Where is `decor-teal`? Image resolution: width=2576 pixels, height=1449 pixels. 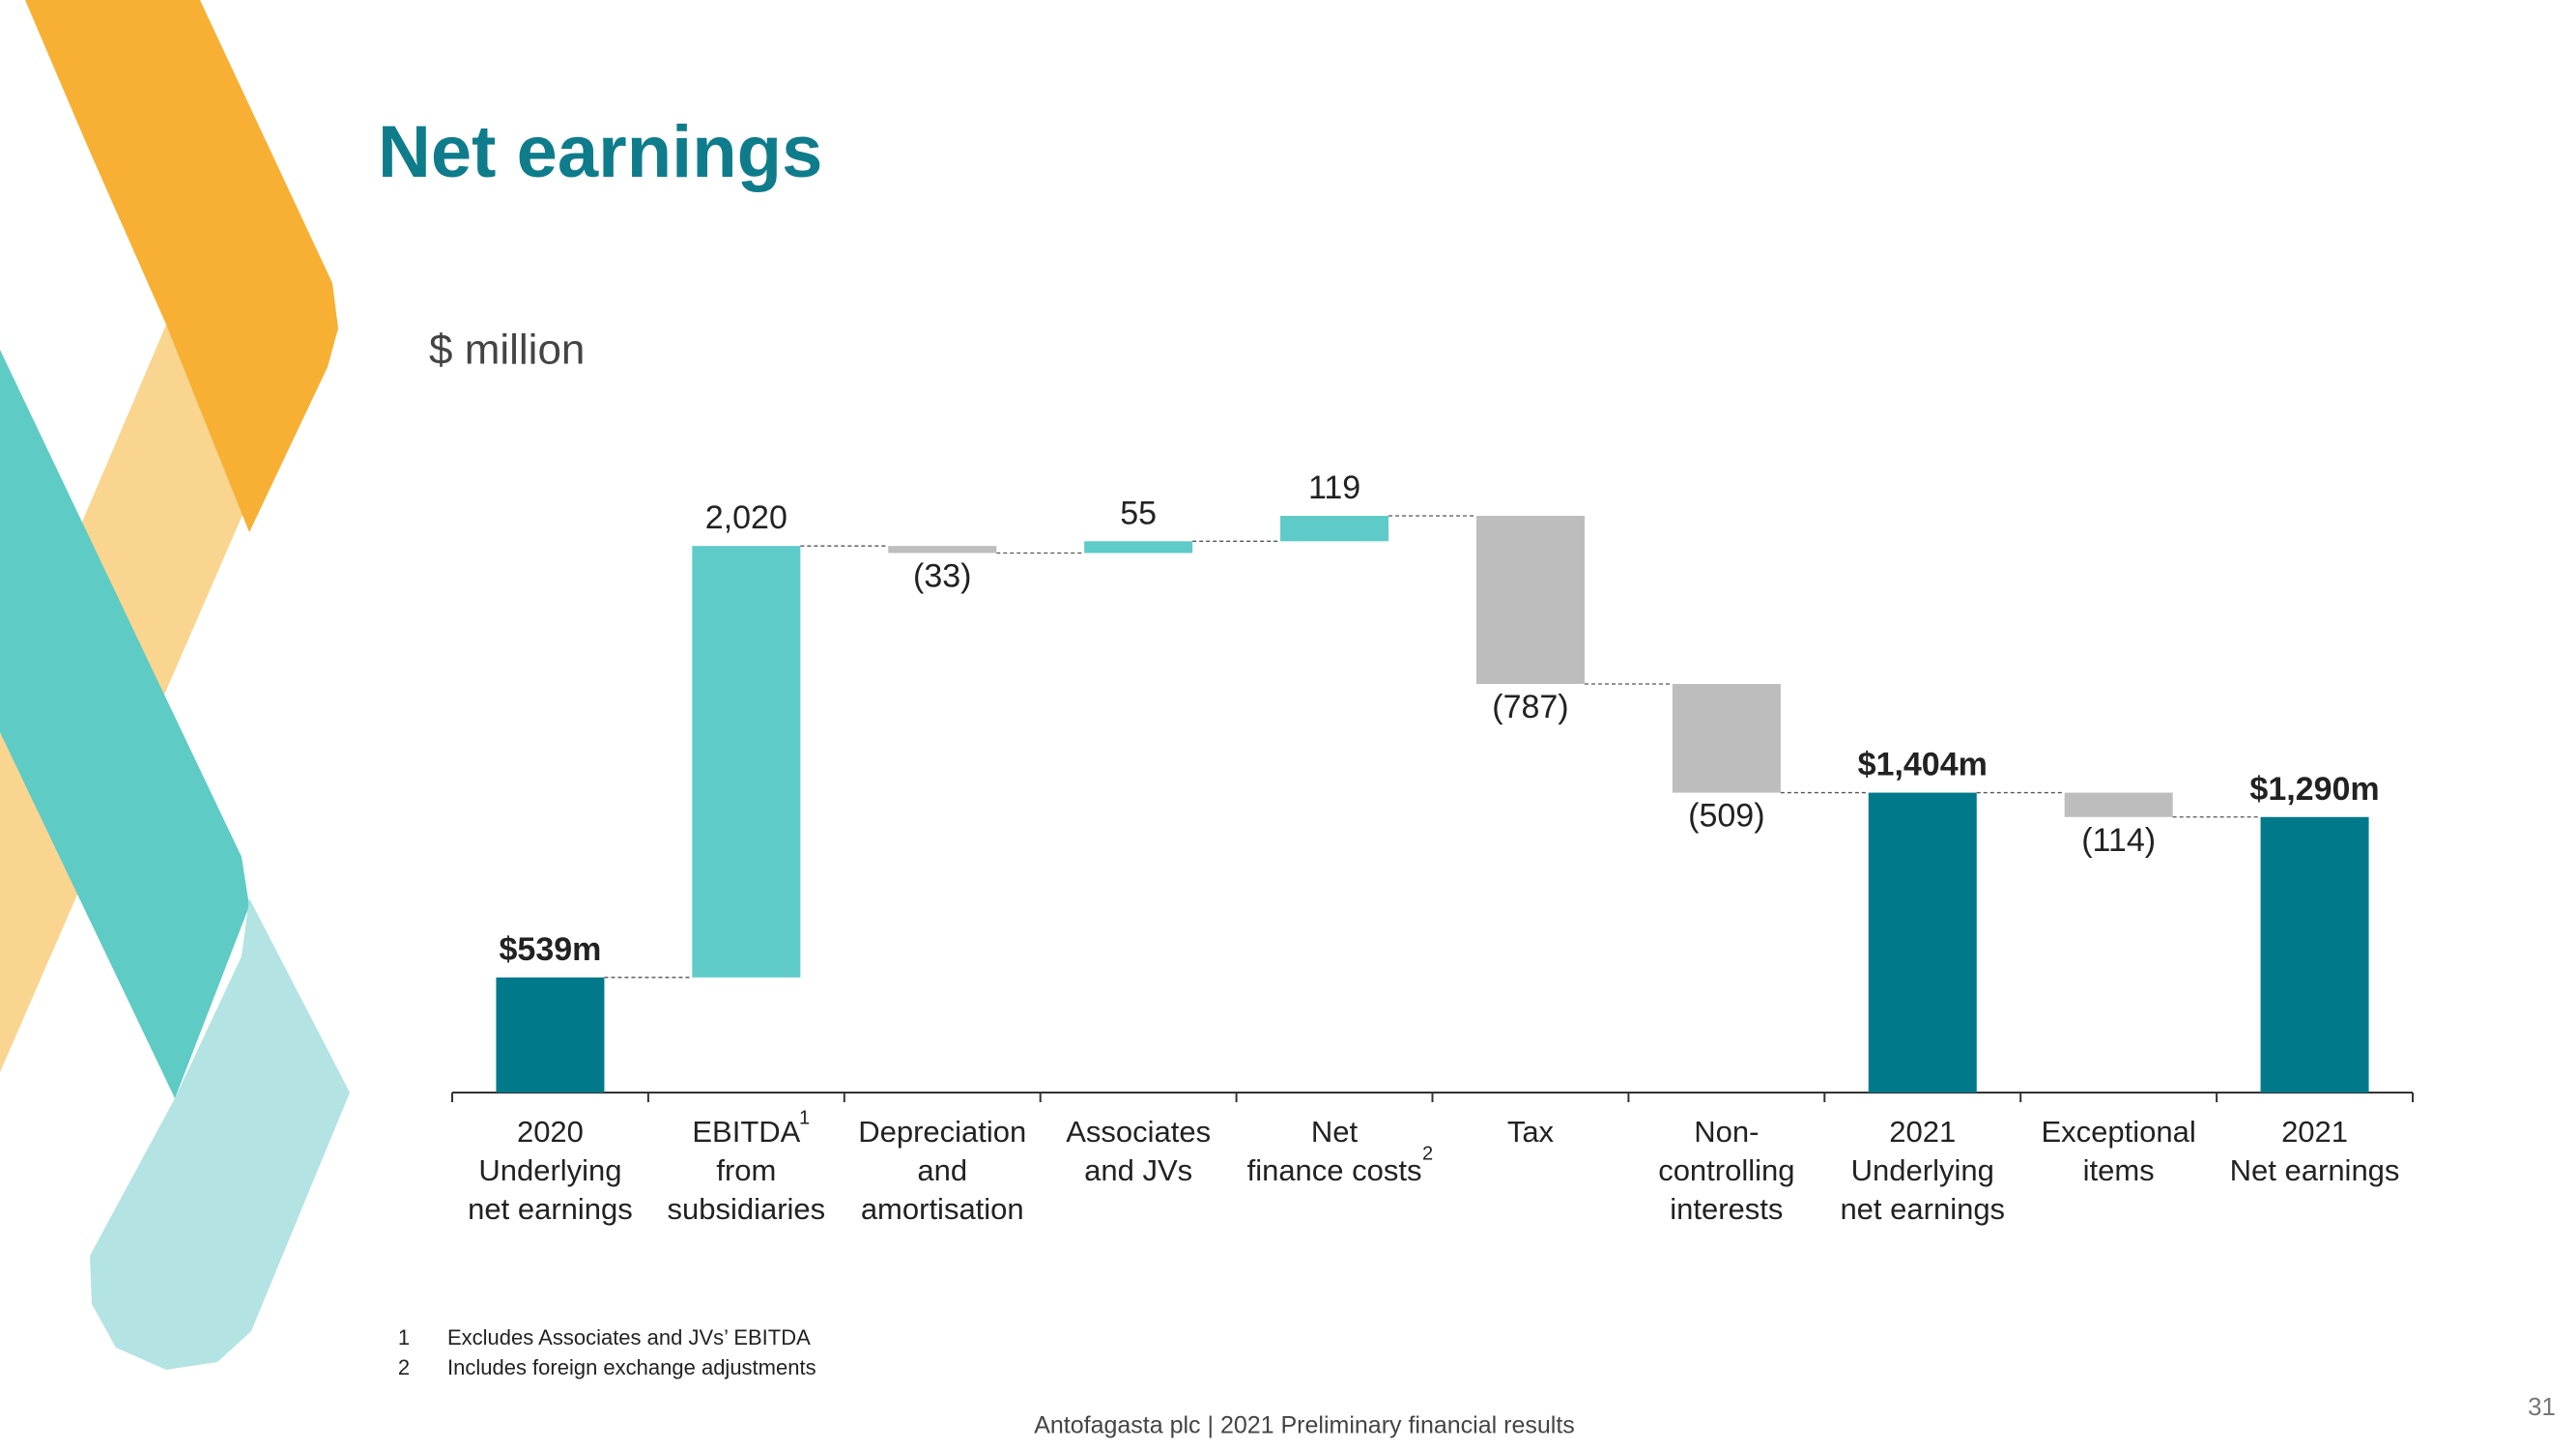
decor-teal is located at coordinates (125, 724).